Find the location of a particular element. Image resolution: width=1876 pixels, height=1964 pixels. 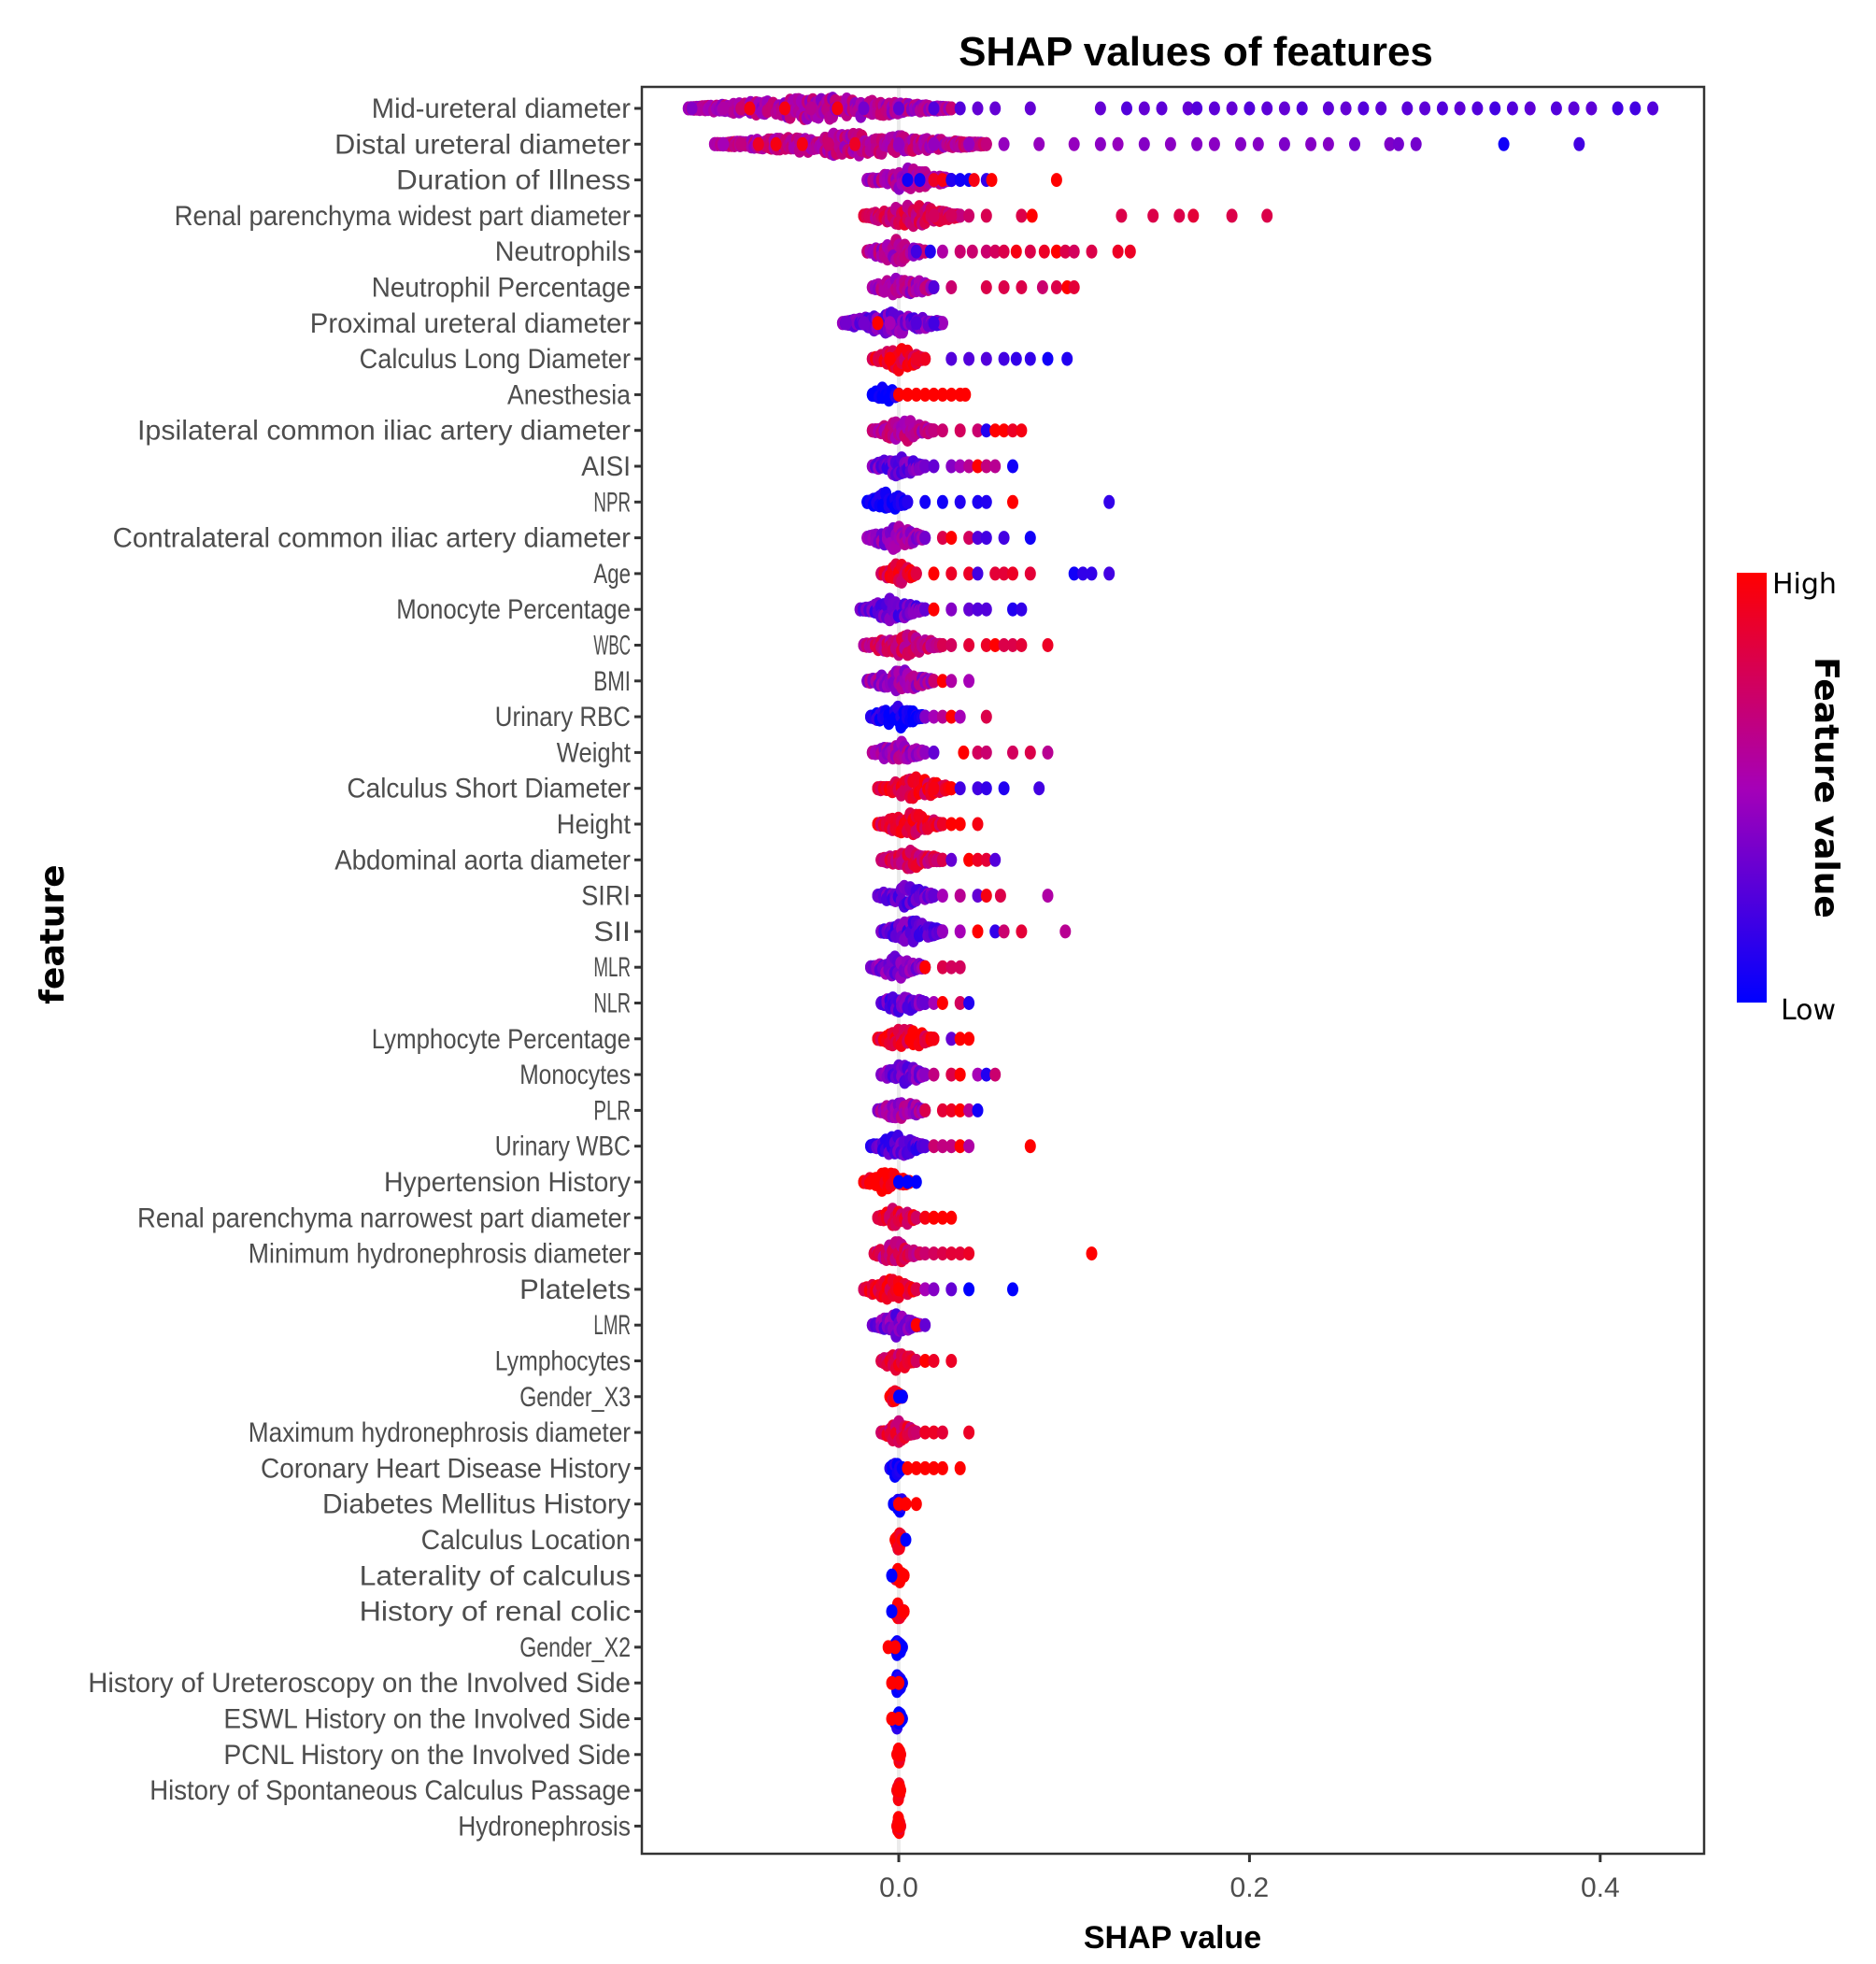

y-tick-label: Calculus Long Diameter is located at coordinates (496, 359).